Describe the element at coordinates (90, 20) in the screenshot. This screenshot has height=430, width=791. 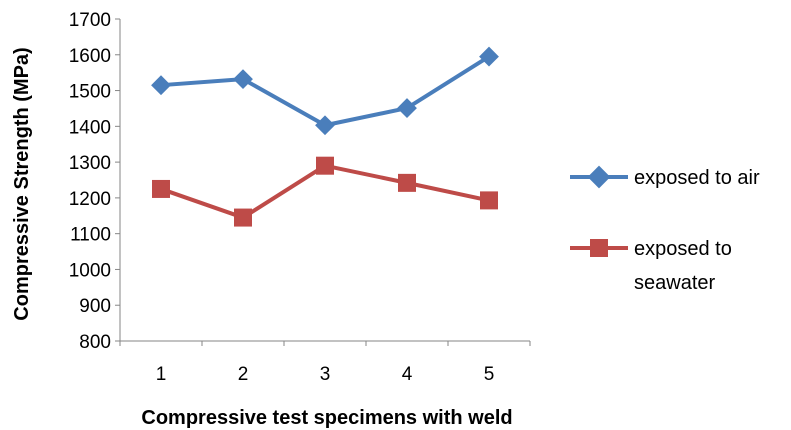
I see `y-tick-label: 1700` at that location.